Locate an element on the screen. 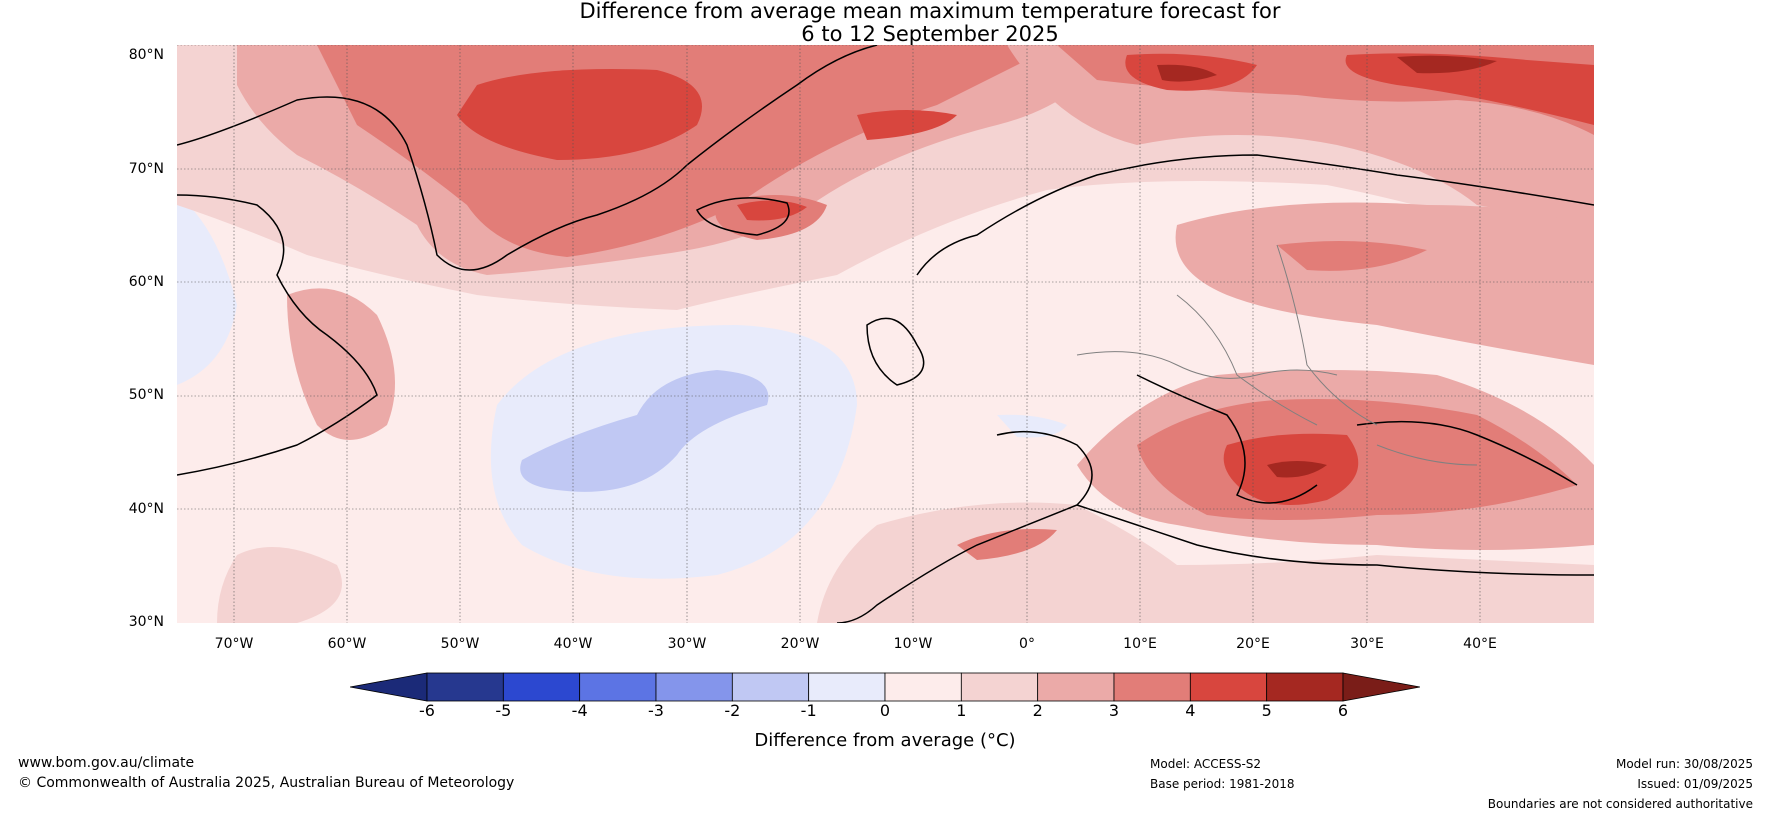 The width and height of the screenshot is (1770, 816). model-text: Model: ACCESS-S2 is located at coordinates (1206, 764).